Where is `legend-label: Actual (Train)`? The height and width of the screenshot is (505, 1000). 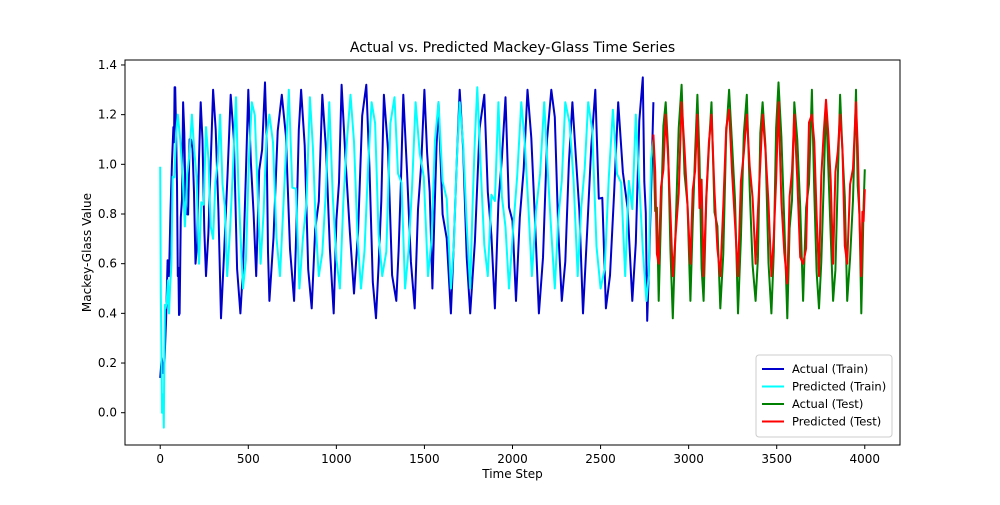
legend-label: Actual (Train) is located at coordinates (830, 369).